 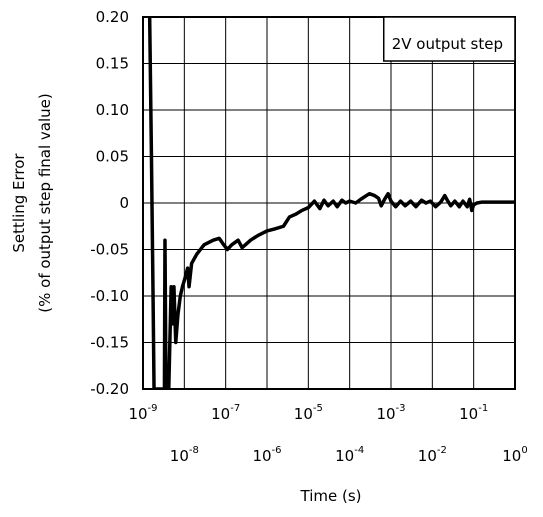 I want to click on y-tick-label: 0.05, so click(x=112, y=157).